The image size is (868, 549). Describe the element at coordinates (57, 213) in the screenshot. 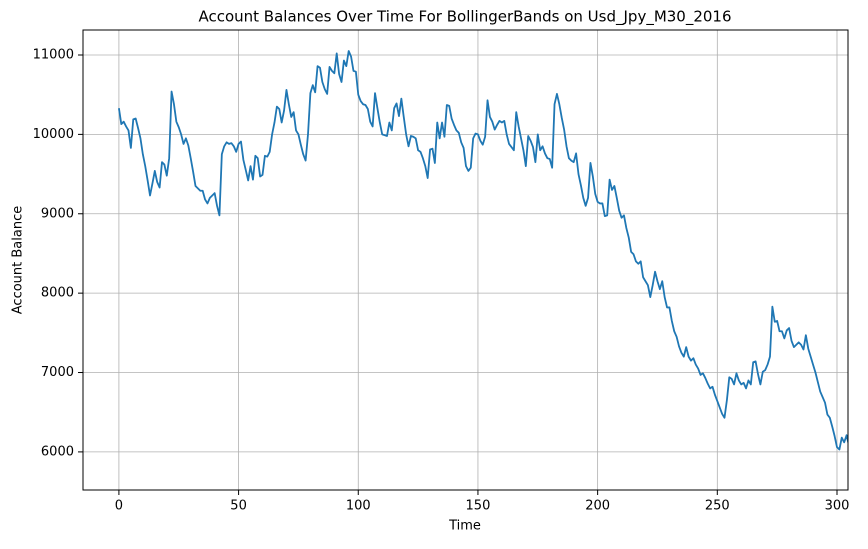

I see `y-tick-label: 9000` at that location.